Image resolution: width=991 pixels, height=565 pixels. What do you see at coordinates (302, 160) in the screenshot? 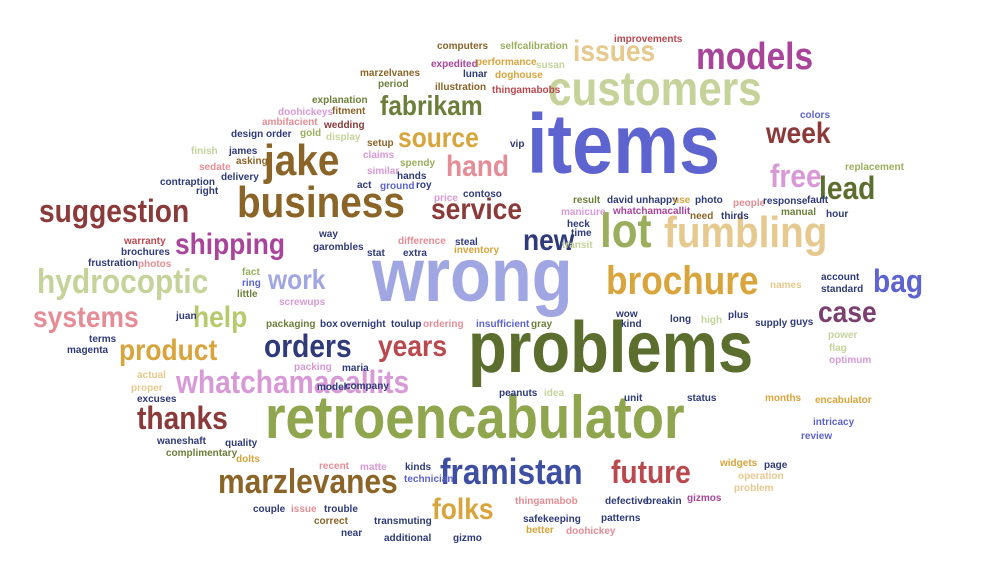
I see `cloud-word-jake: jake` at bounding box center [302, 160].